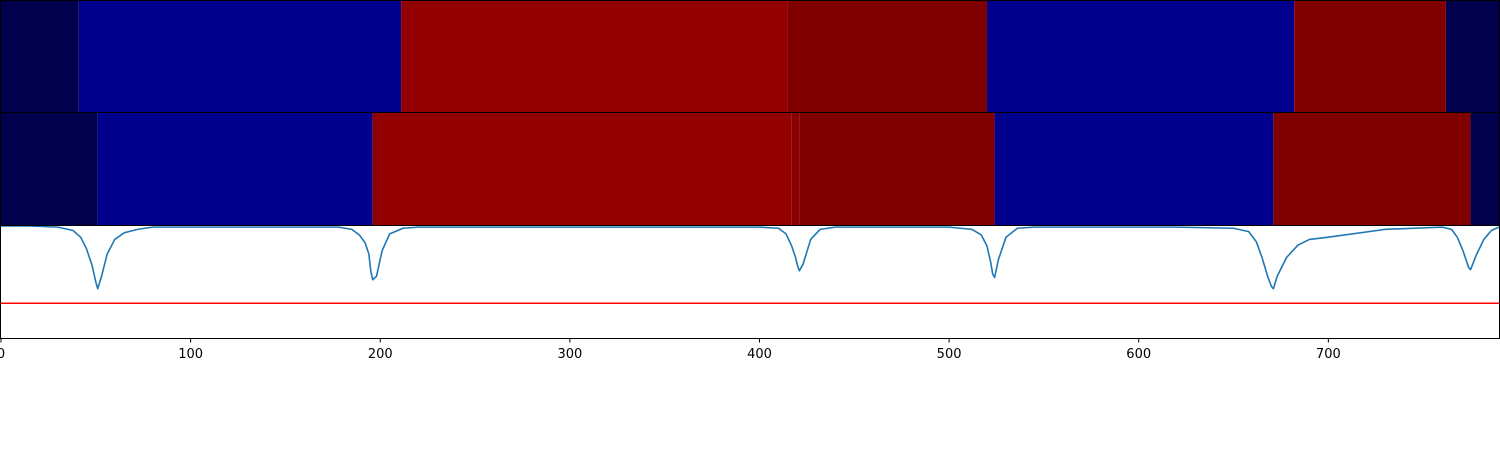 This screenshot has width=1500, height=450. What do you see at coordinates (949, 354) in the screenshot?
I see `x-tick-label: 500` at bounding box center [949, 354].